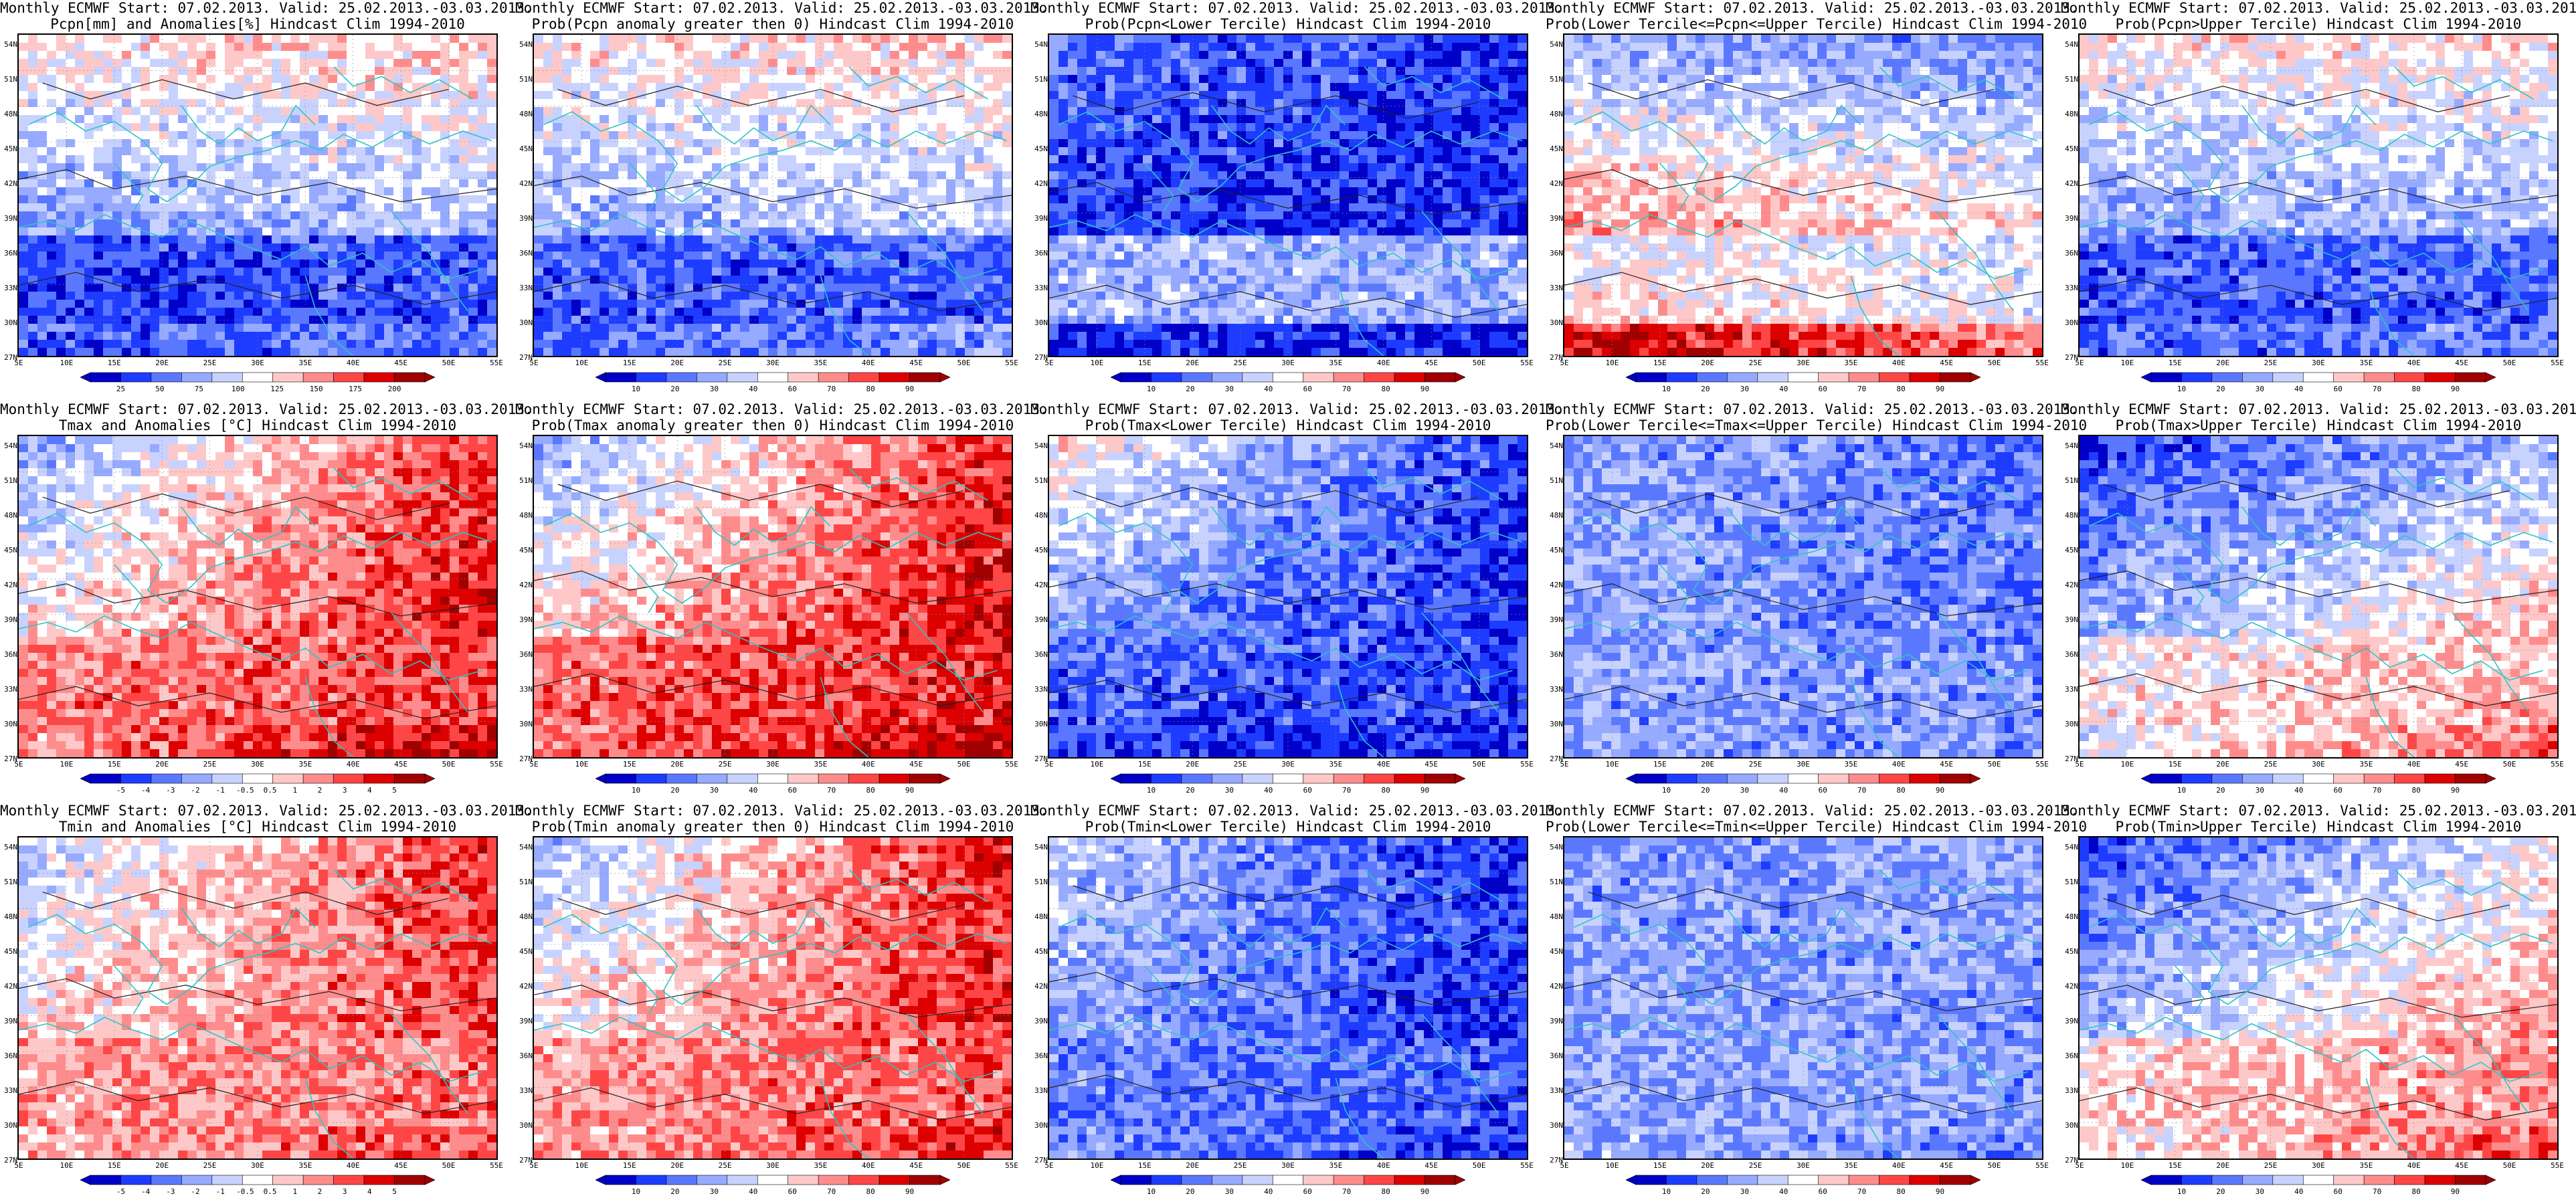 This screenshot has height=1204, width=2576. I want to click on longitude-label: 10E, so click(66, 363).